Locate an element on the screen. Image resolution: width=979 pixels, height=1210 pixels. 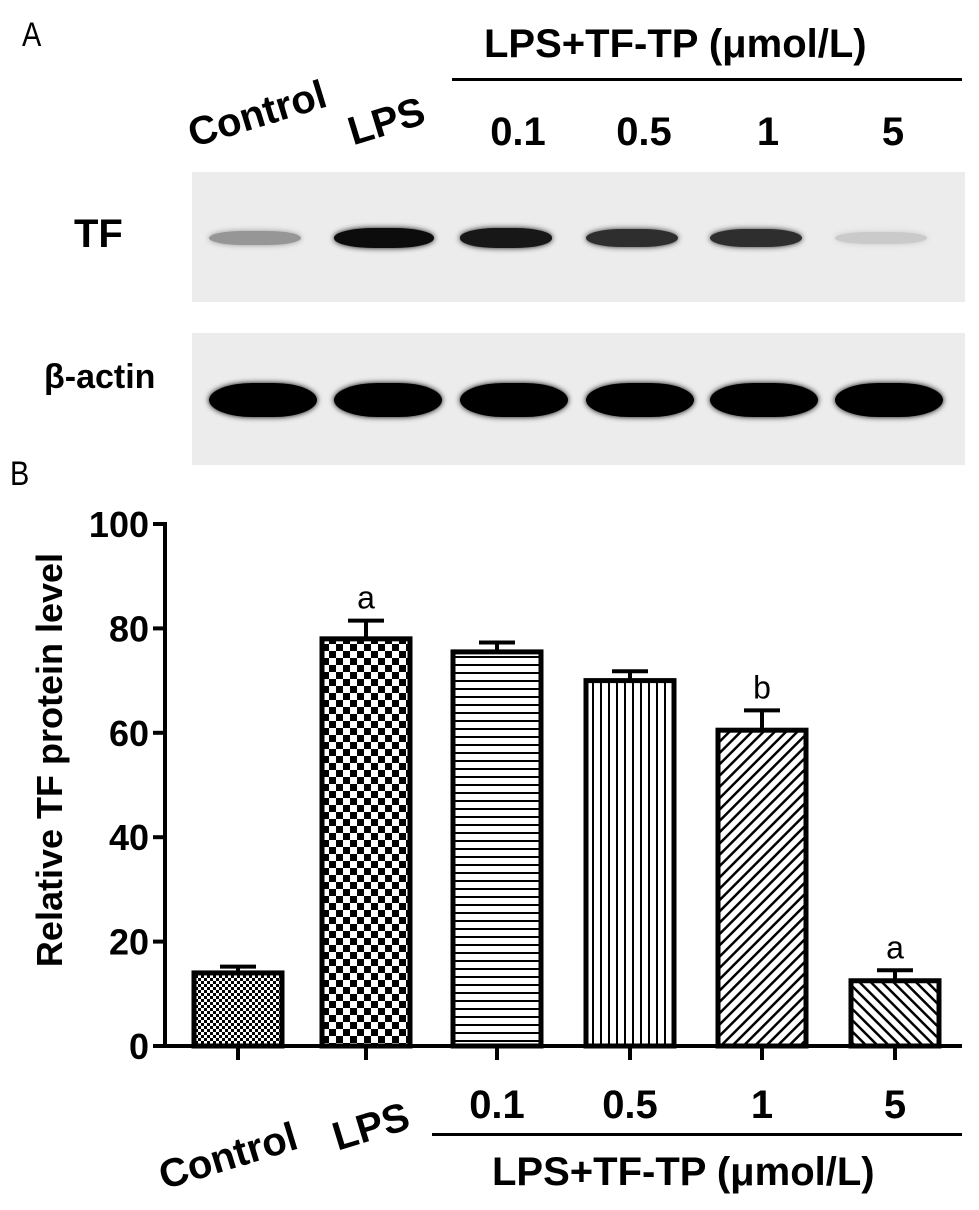
y-axis-label: Relative TF protein level is located at coordinates (49, 760).